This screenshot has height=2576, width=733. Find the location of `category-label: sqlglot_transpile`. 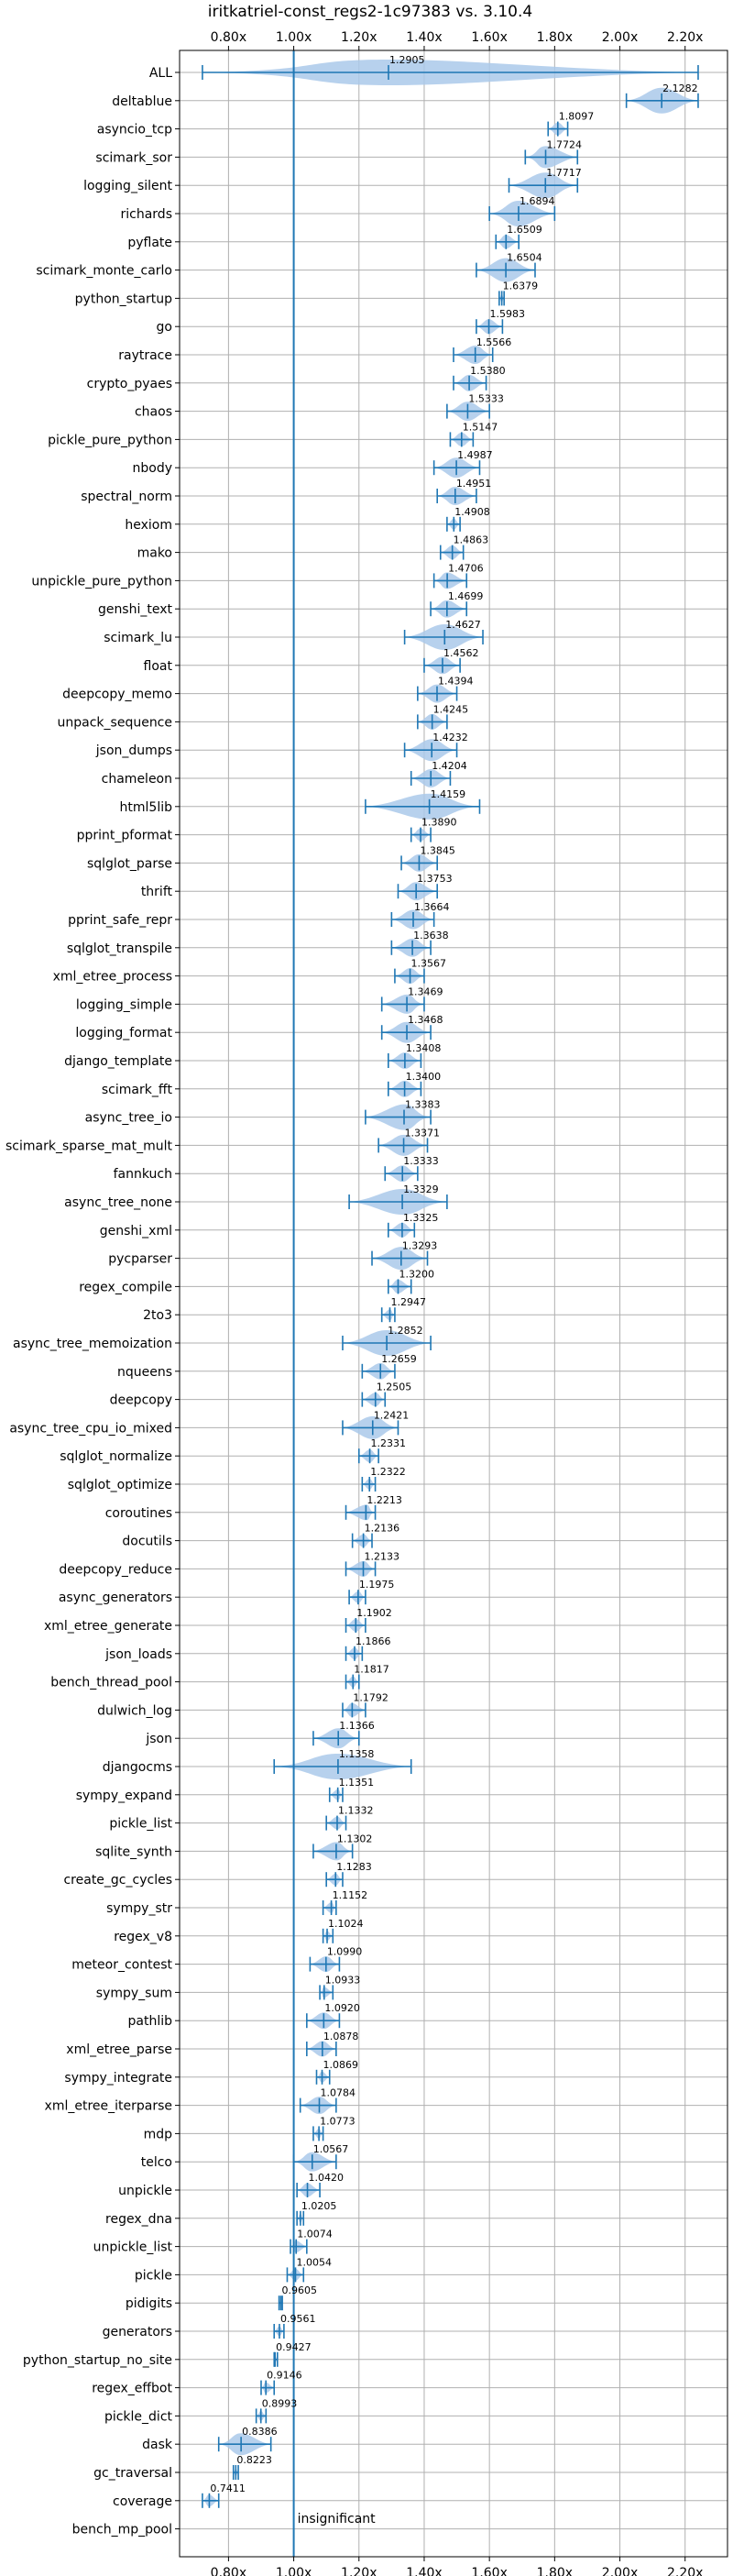

category-label: sqlglot_transpile is located at coordinates (119, 949).